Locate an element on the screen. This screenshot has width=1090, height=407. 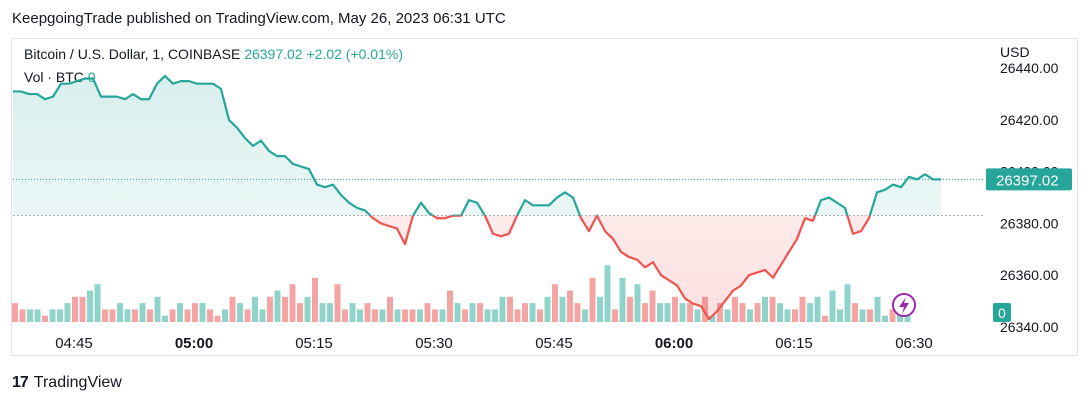
tradingview-logo: 17 is located at coordinates (20, 382).